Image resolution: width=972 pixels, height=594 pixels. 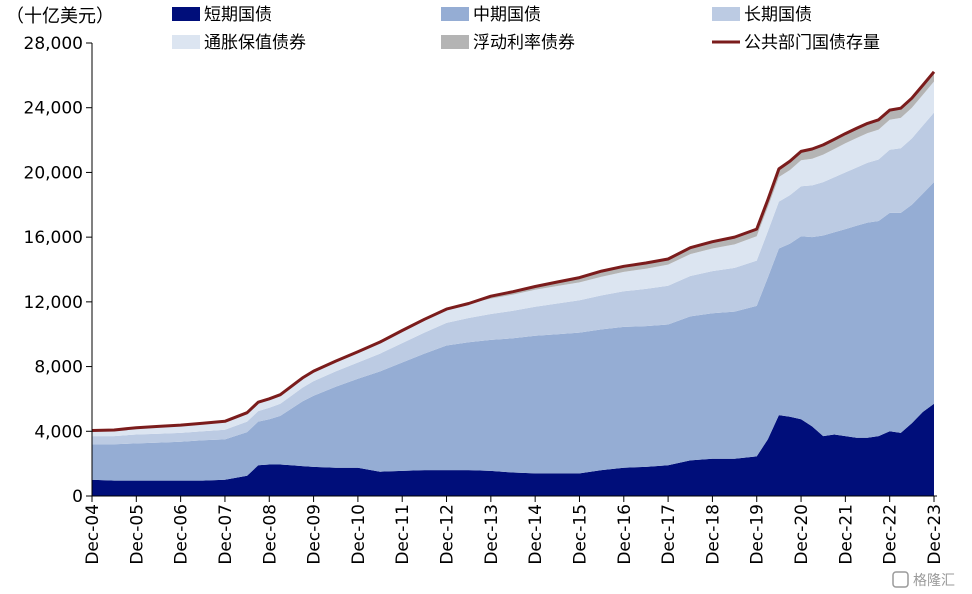 I want to click on x-tick-label: Dec-08, so click(x=270, y=534).